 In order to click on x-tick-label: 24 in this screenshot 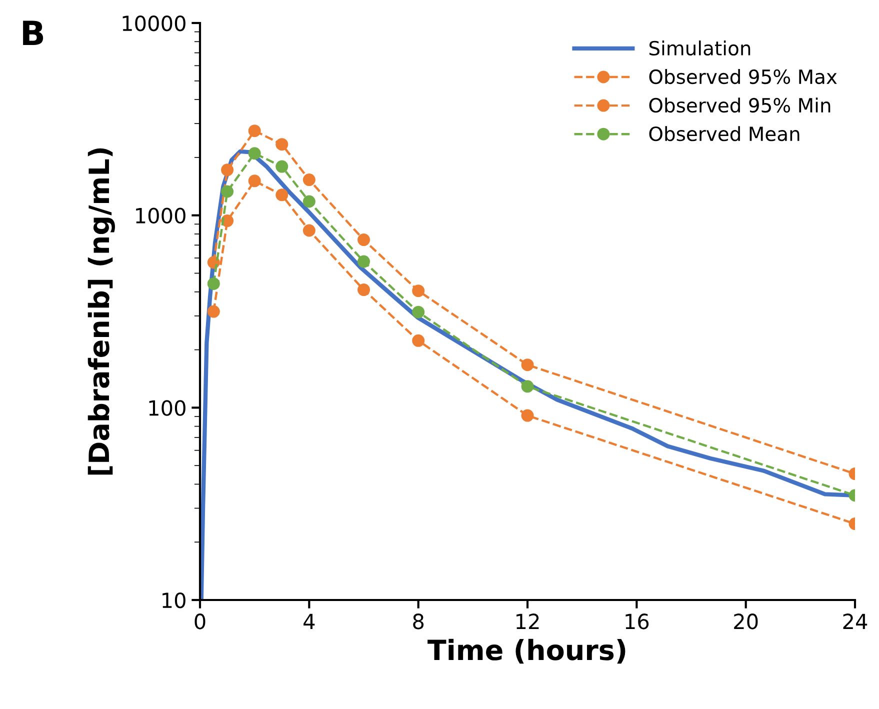, I will do `click(855, 622)`.